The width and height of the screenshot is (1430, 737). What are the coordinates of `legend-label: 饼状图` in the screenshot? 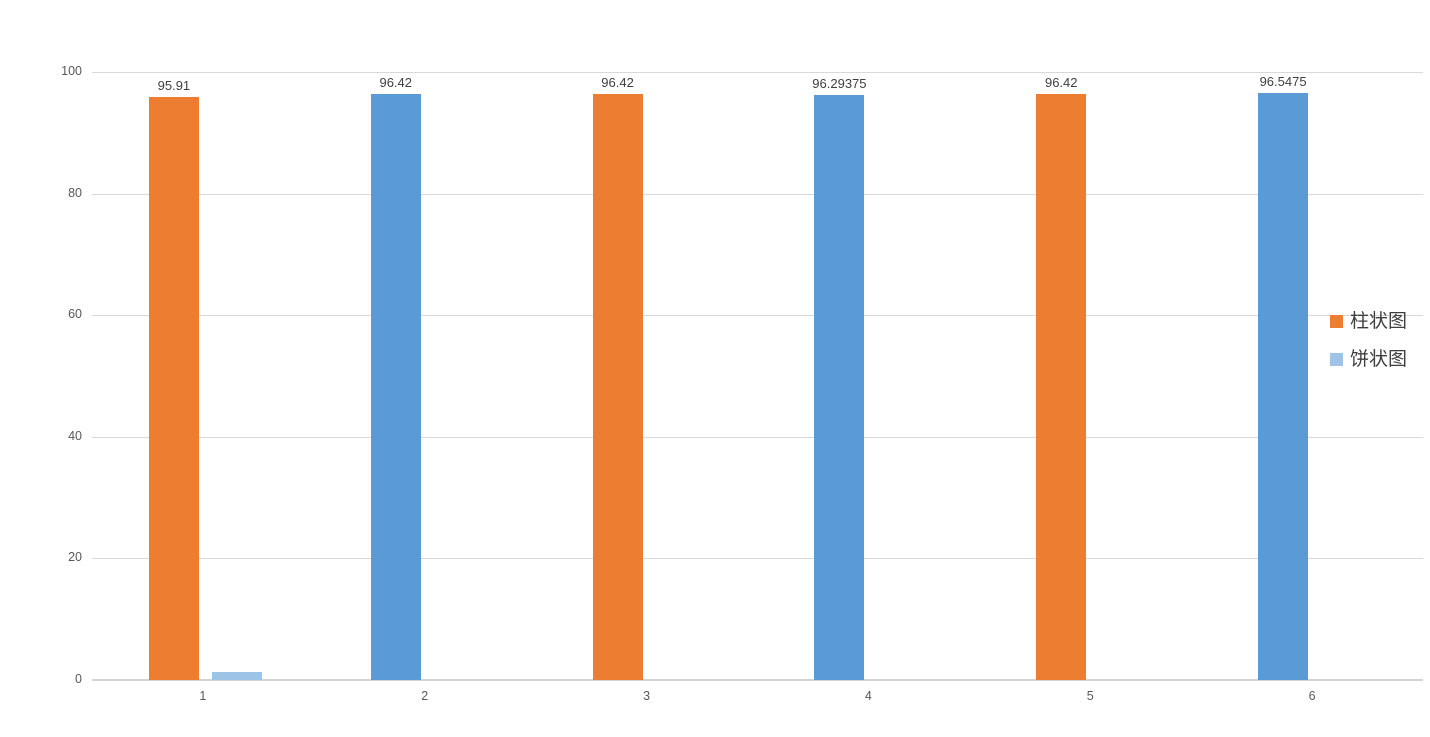 It's located at (1379, 359).